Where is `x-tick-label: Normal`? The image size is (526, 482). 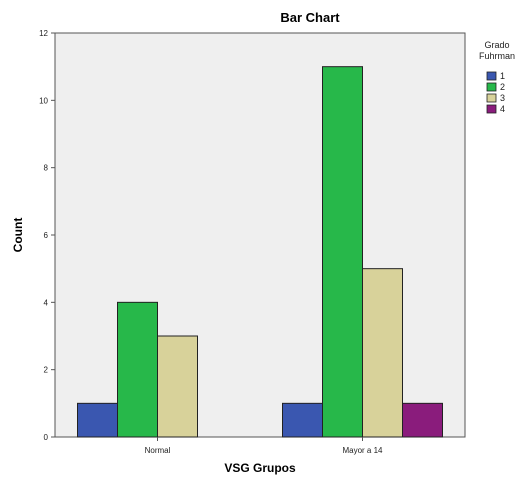
x-tick-label: Normal is located at coordinates (158, 450).